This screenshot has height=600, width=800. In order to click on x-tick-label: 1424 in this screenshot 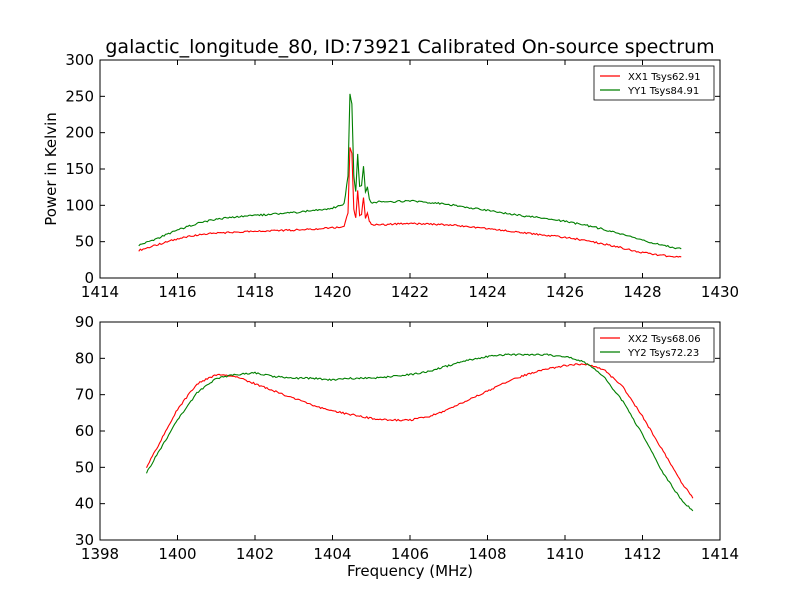, I will do `click(487, 292)`.